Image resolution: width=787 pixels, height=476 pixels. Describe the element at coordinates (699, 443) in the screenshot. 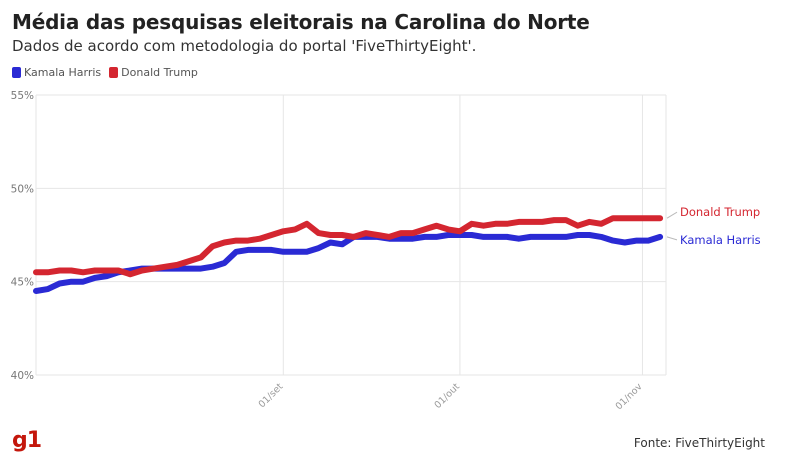

I see `source-note: Fonte: FiveThirtyEight` at that location.